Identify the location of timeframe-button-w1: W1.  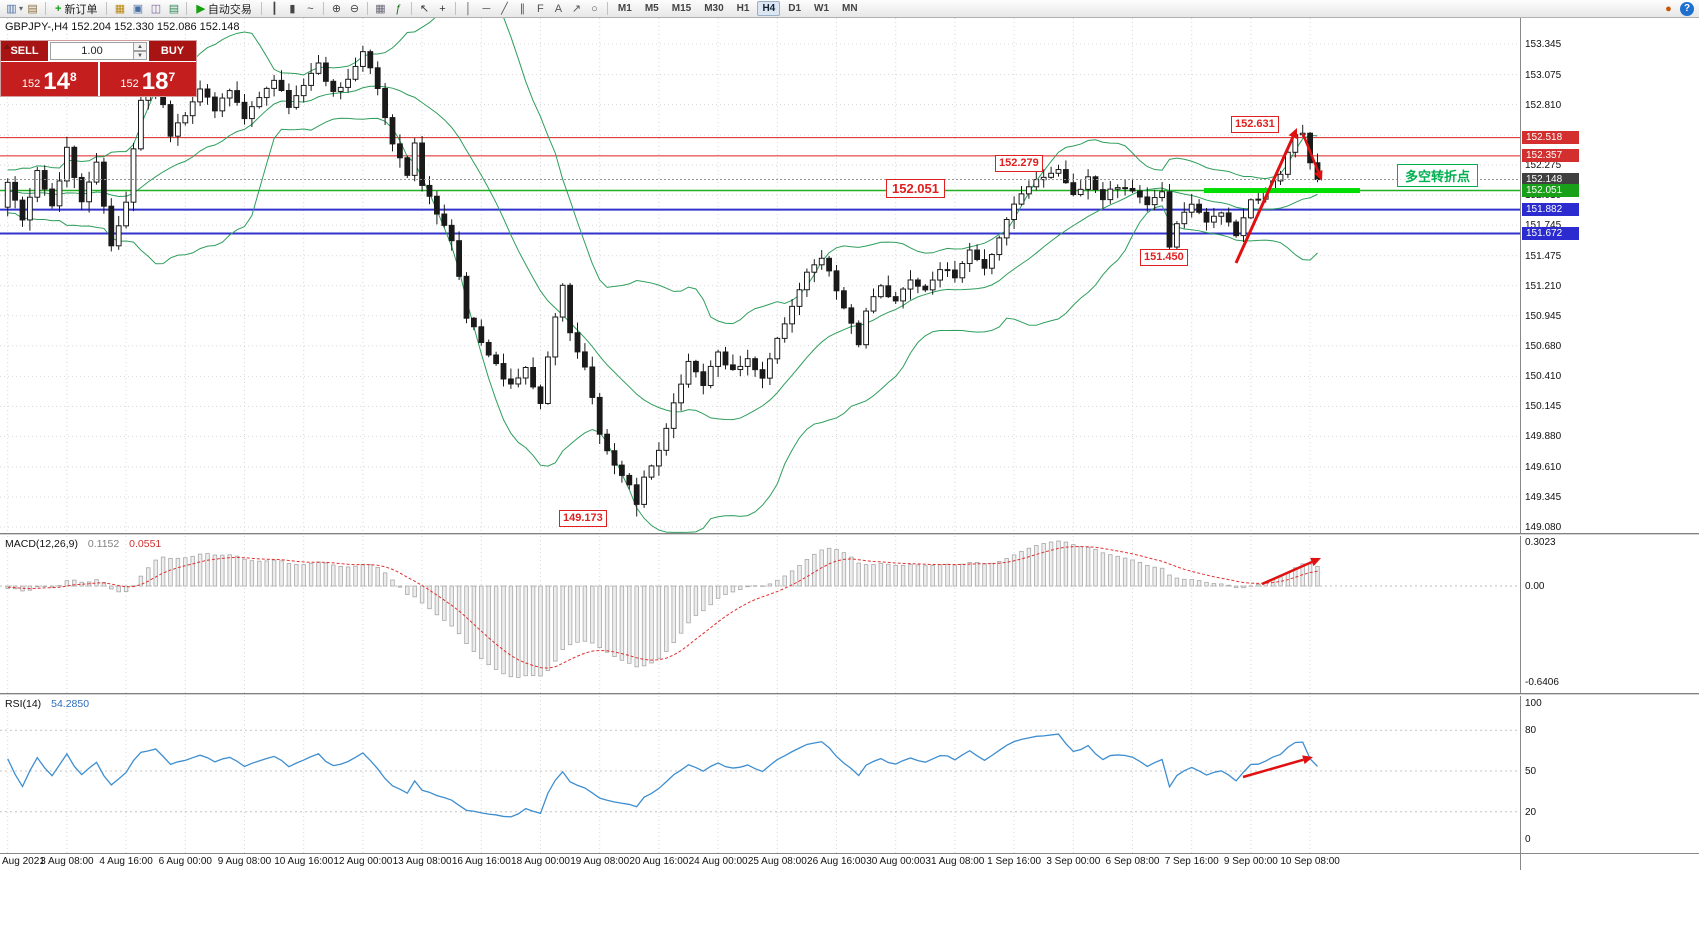
(822, 8).